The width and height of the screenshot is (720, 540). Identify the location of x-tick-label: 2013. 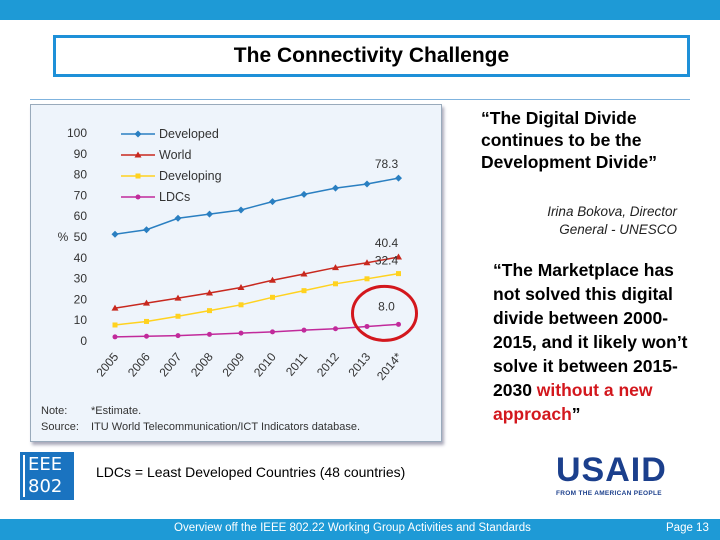
(359, 365).